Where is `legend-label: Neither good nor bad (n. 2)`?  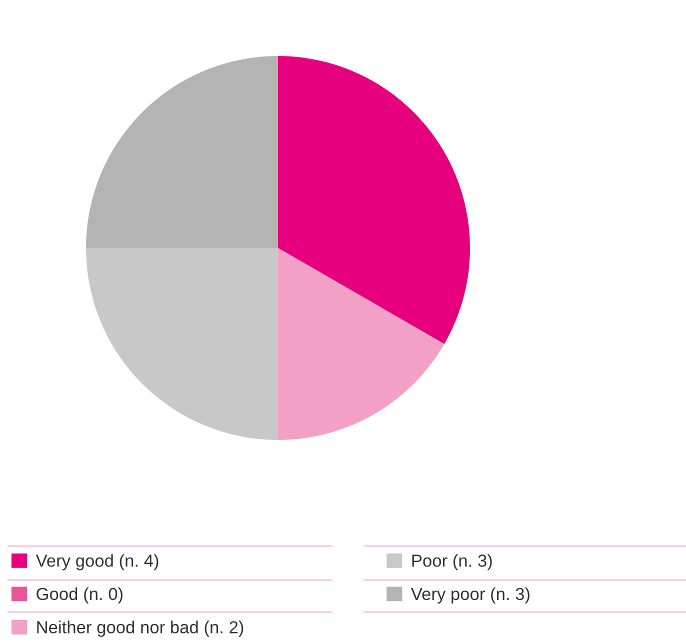 legend-label: Neither good nor bad (n. 2) is located at coordinates (140, 628).